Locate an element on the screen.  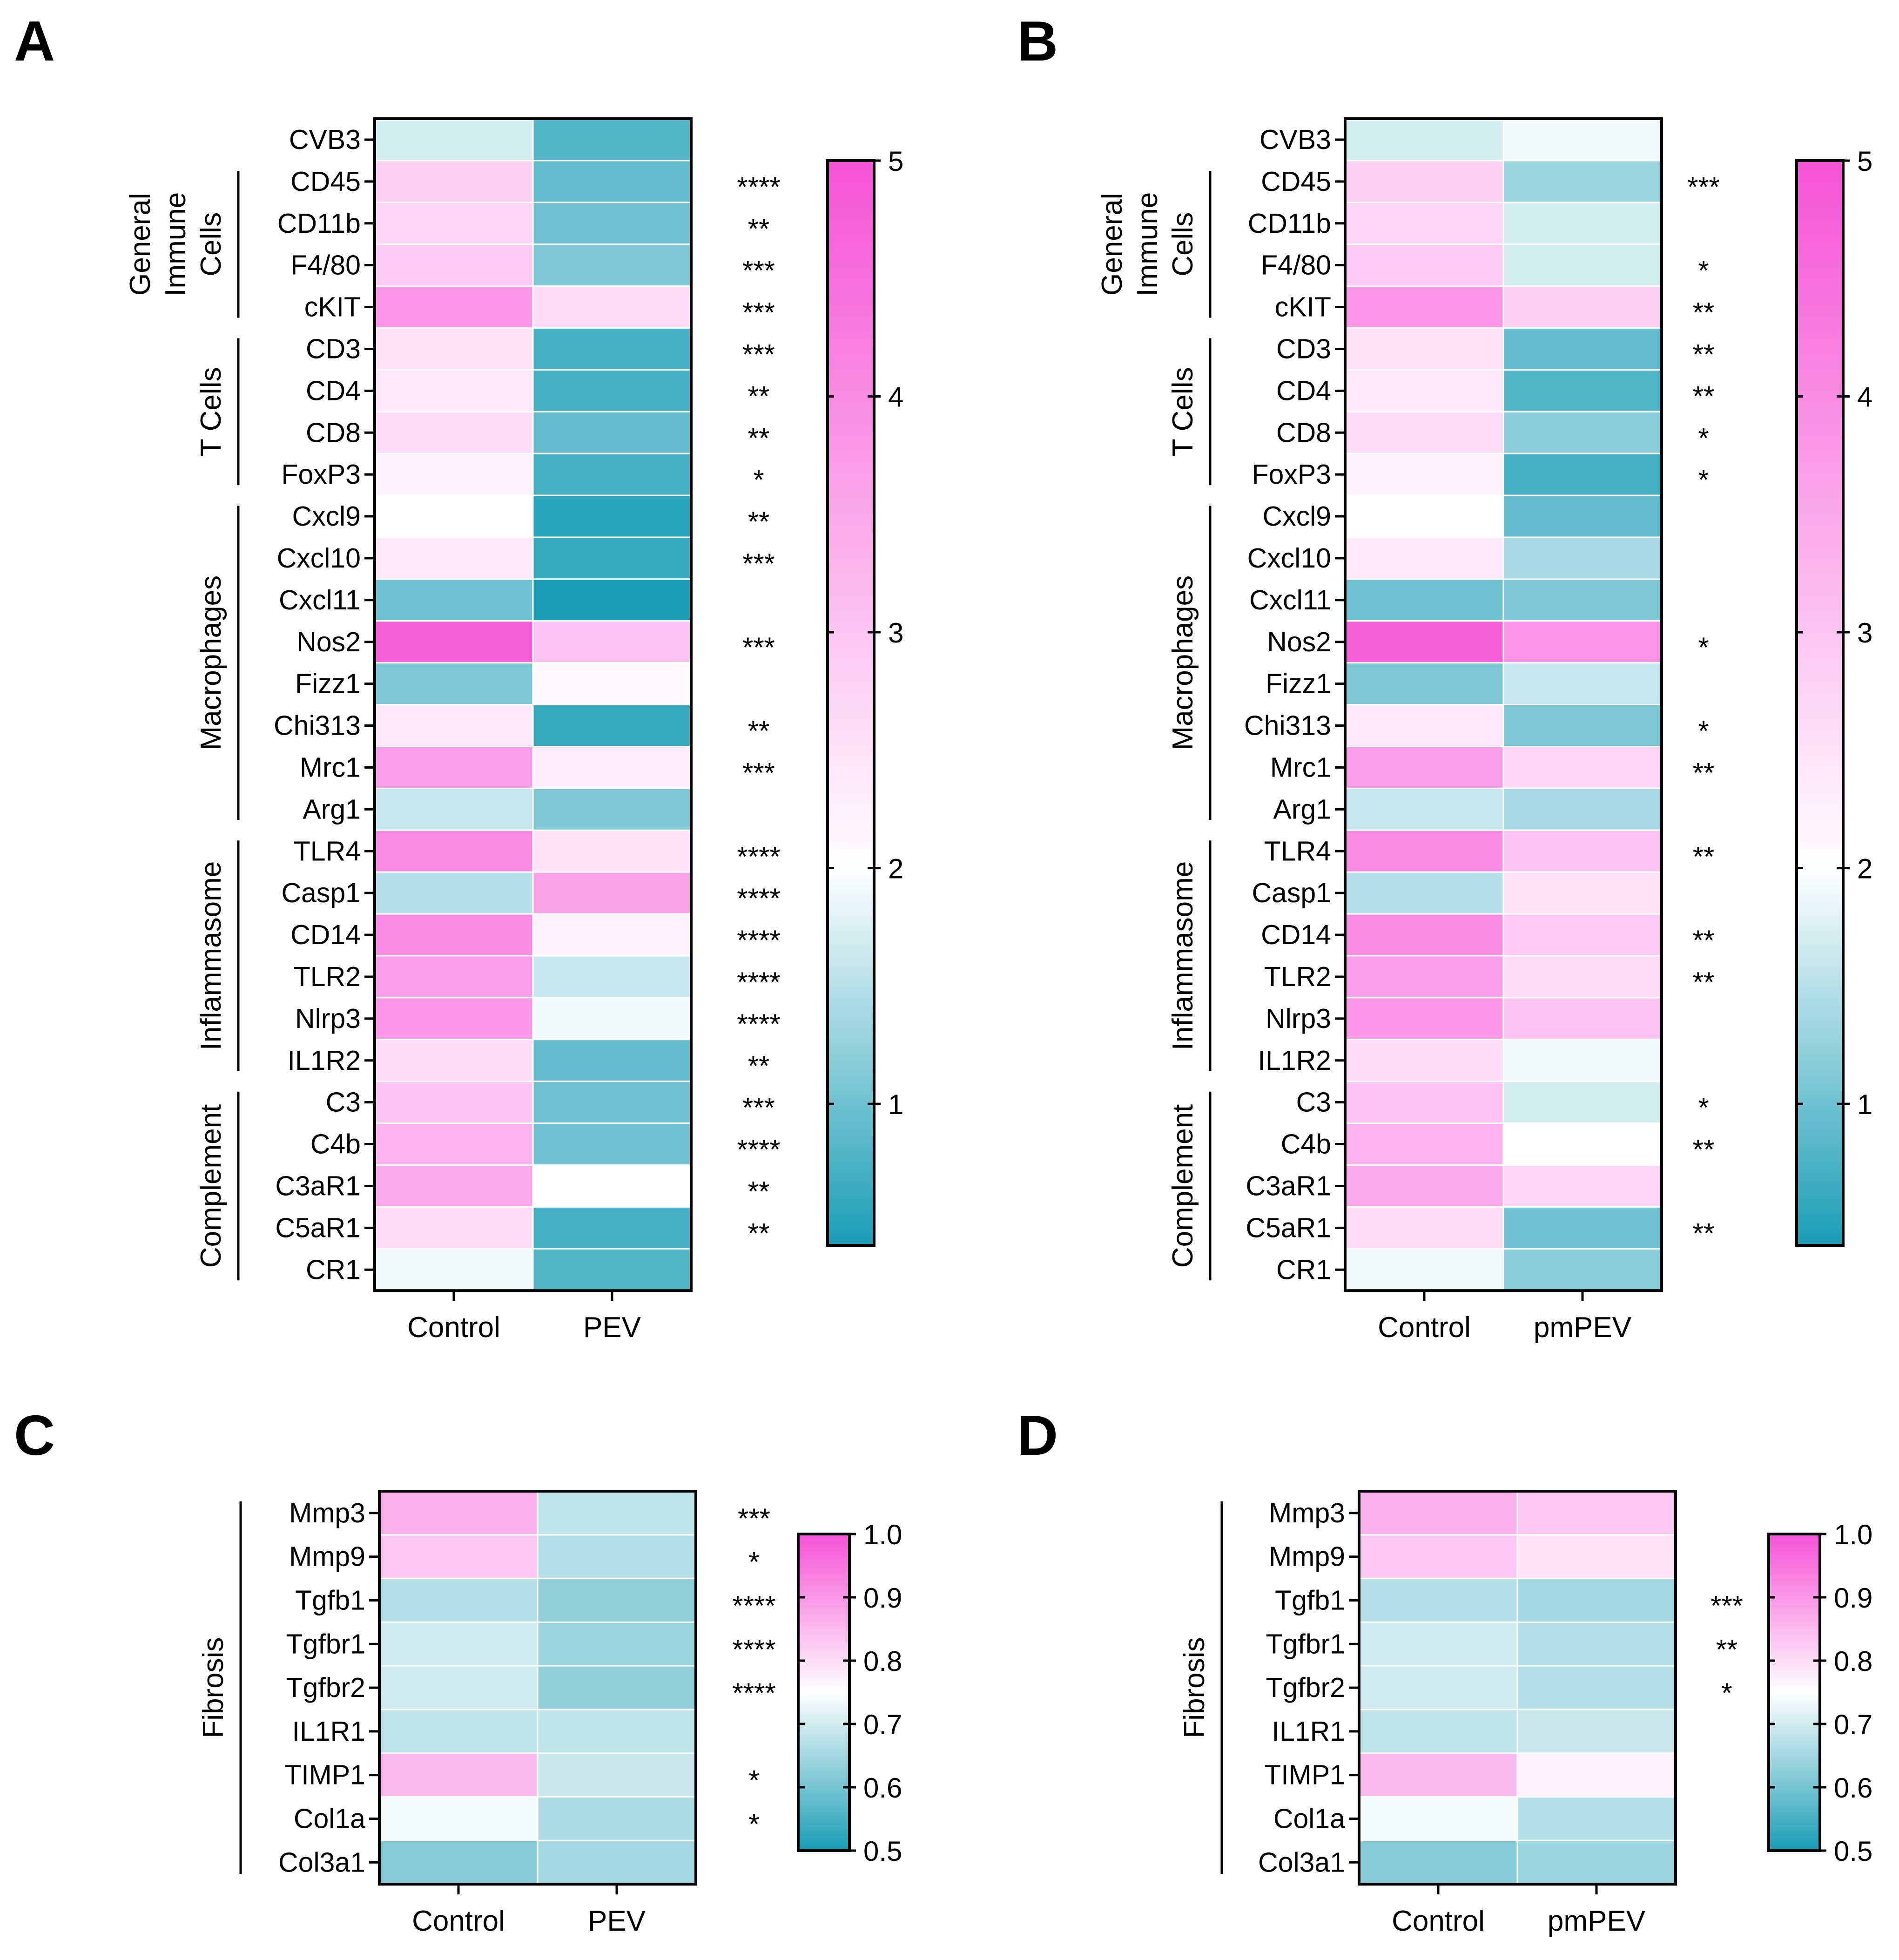
group-label: Inflammasome is located at coordinates (211, 956).